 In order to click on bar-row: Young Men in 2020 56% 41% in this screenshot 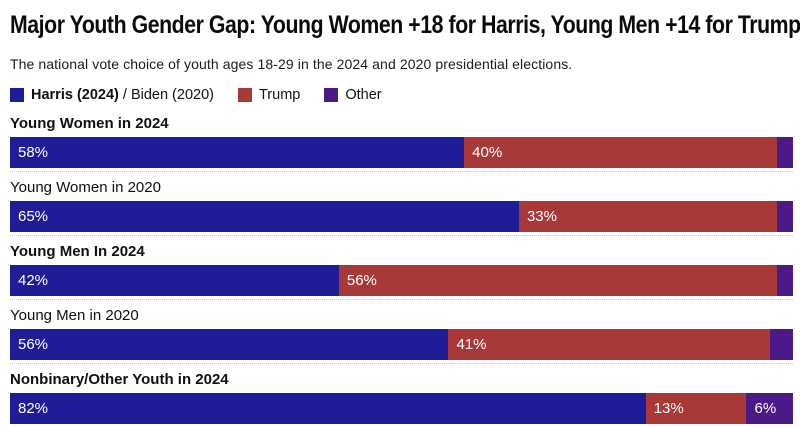, I will do `click(401, 330)`.